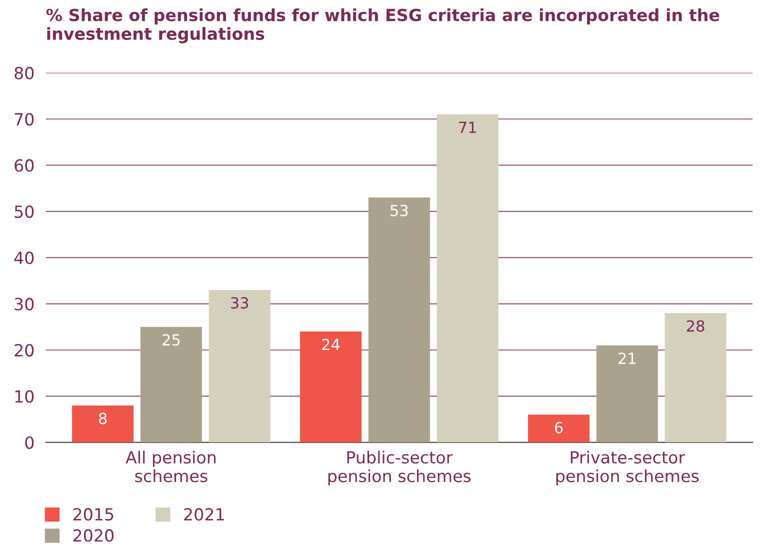  What do you see at coordinates (24, 73) in the screenshot?
I see `y-tick-label: 80` at bounding box center [24, 73].